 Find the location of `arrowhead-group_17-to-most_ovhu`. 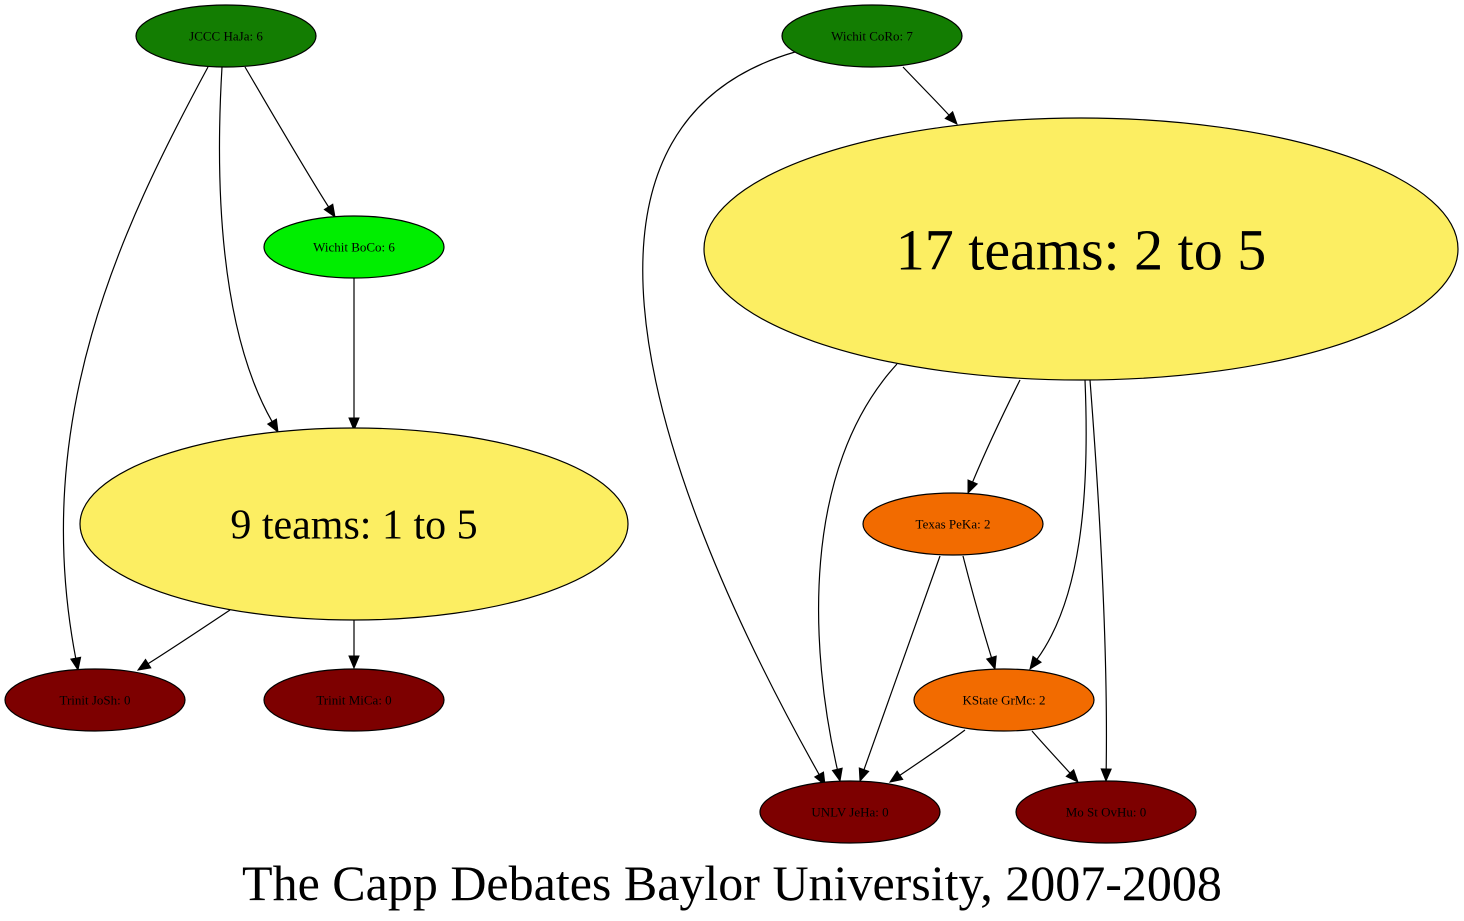

arrowhead-group_17-to-most_ovhu is located at coordinates (1106, 775).